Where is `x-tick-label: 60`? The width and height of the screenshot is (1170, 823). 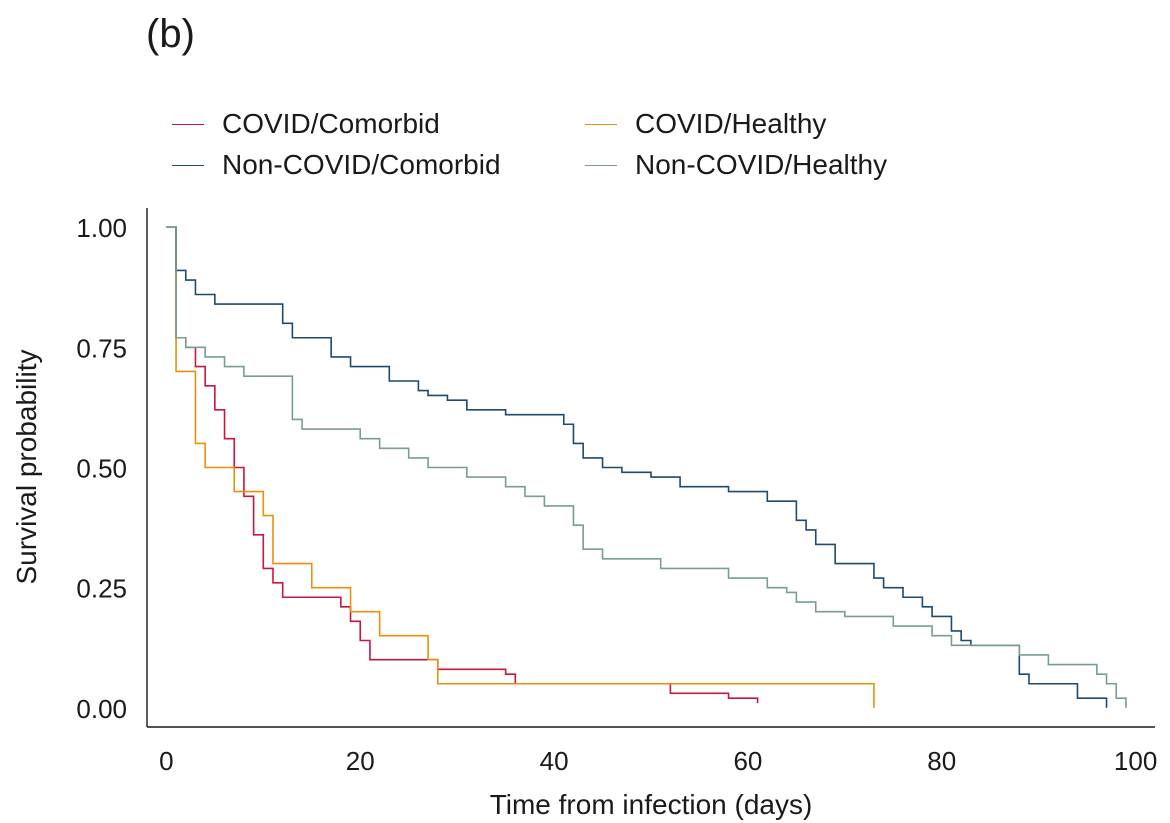
x-tick-label: 60 is located at coordinates (747, 761).